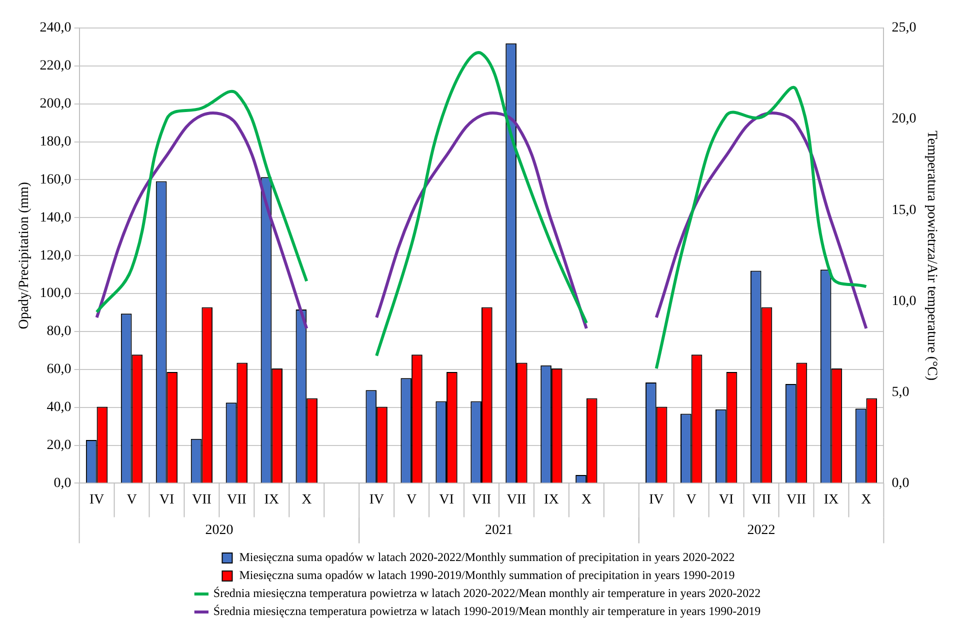 The width and height of the screenshot is (957, 638). What do you see at coordinates (904, 119) in the screenshot?
I see `y2-tick-label: 20,0` at bounding box center [904, 119].